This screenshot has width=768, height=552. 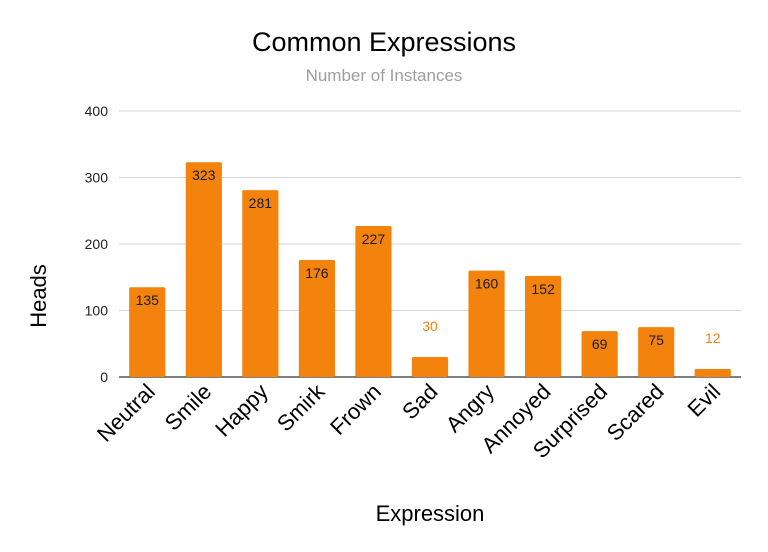 I want to click on data-label: 227, so click(x=374, y=239).